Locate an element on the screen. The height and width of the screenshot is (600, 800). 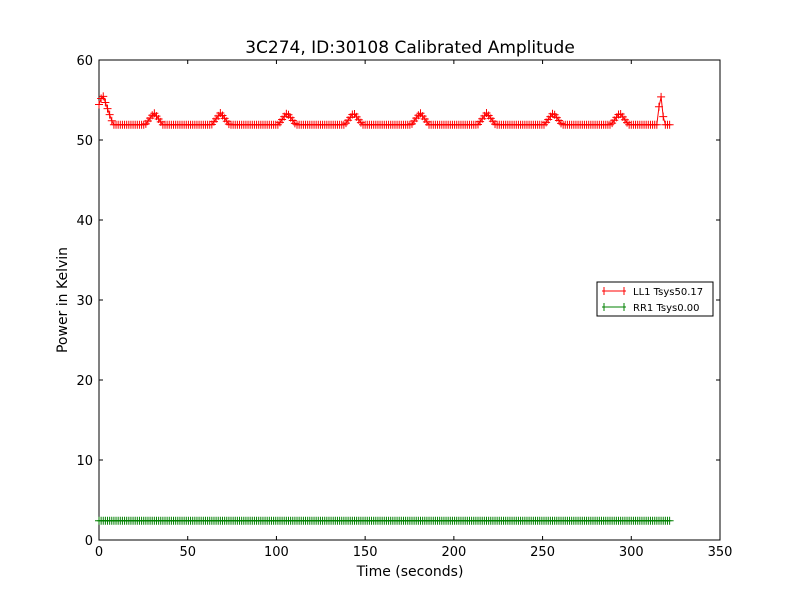
x-tick-label: 350 is located at coordinates (720, 552).